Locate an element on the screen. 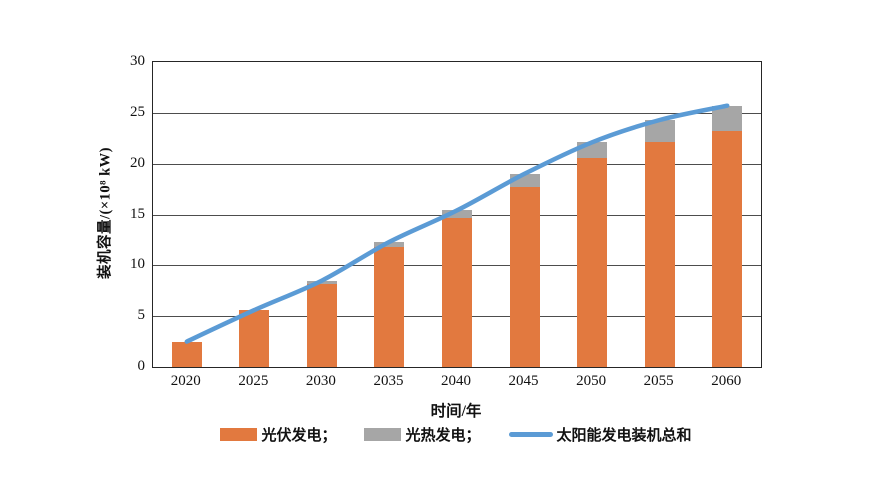  legend-line-swatch is located at coordinates (530, 434).